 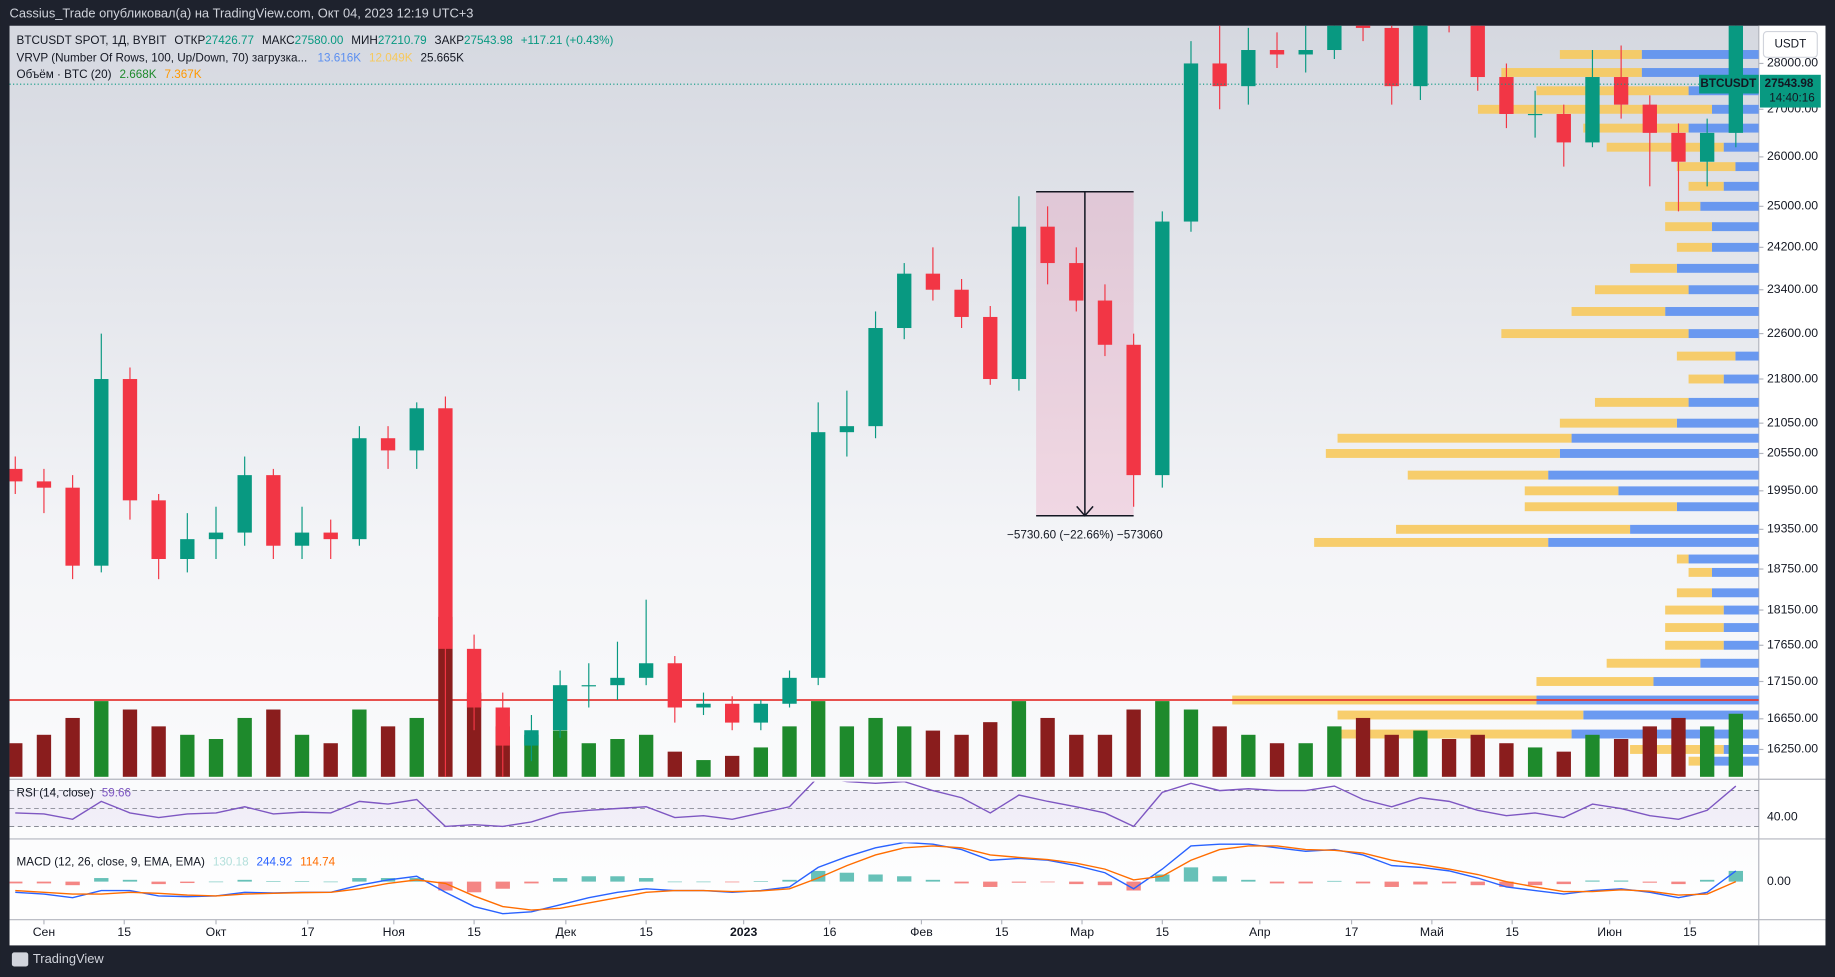 I want to click on change: +117.21 (+0.43%), so click(x=567, y=40).